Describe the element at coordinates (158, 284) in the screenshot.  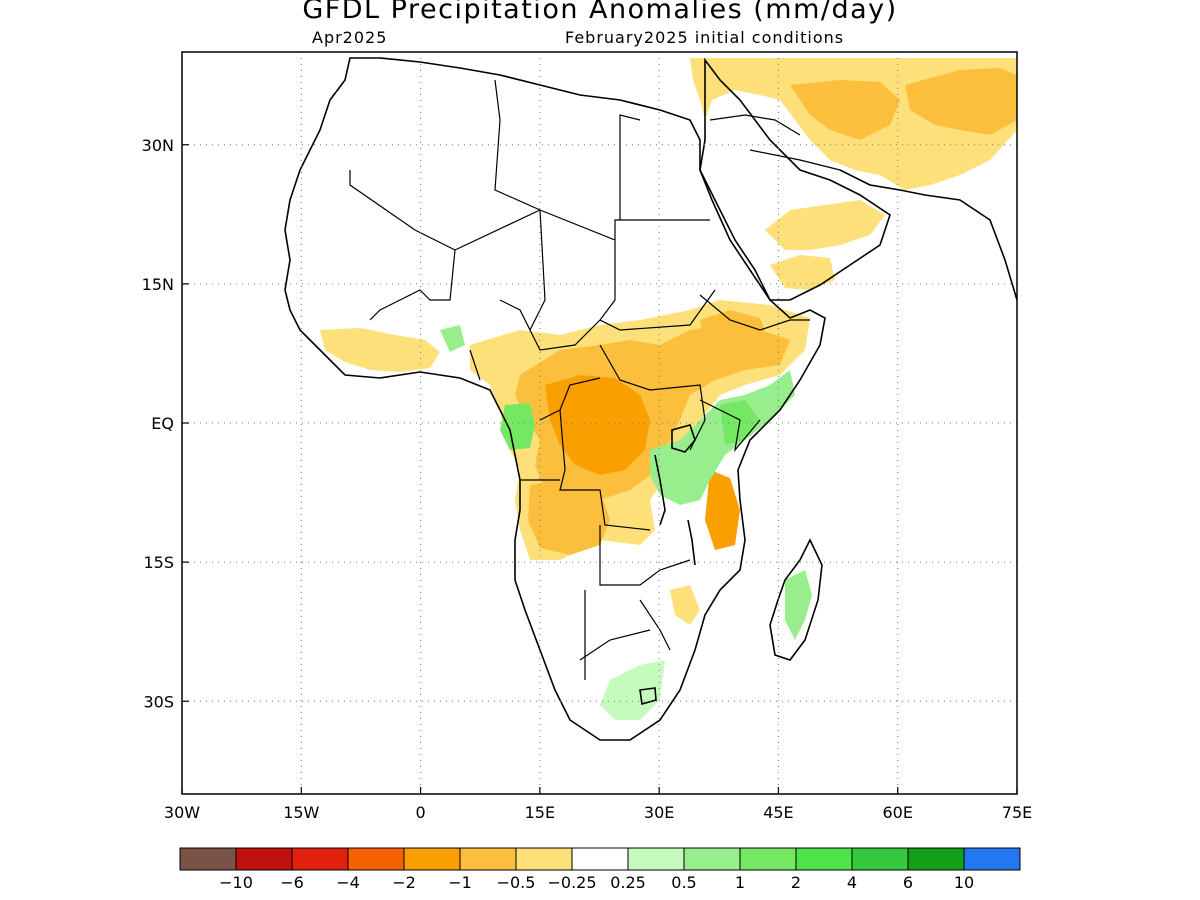
I see `lat-tick-label: 15N` at that location.